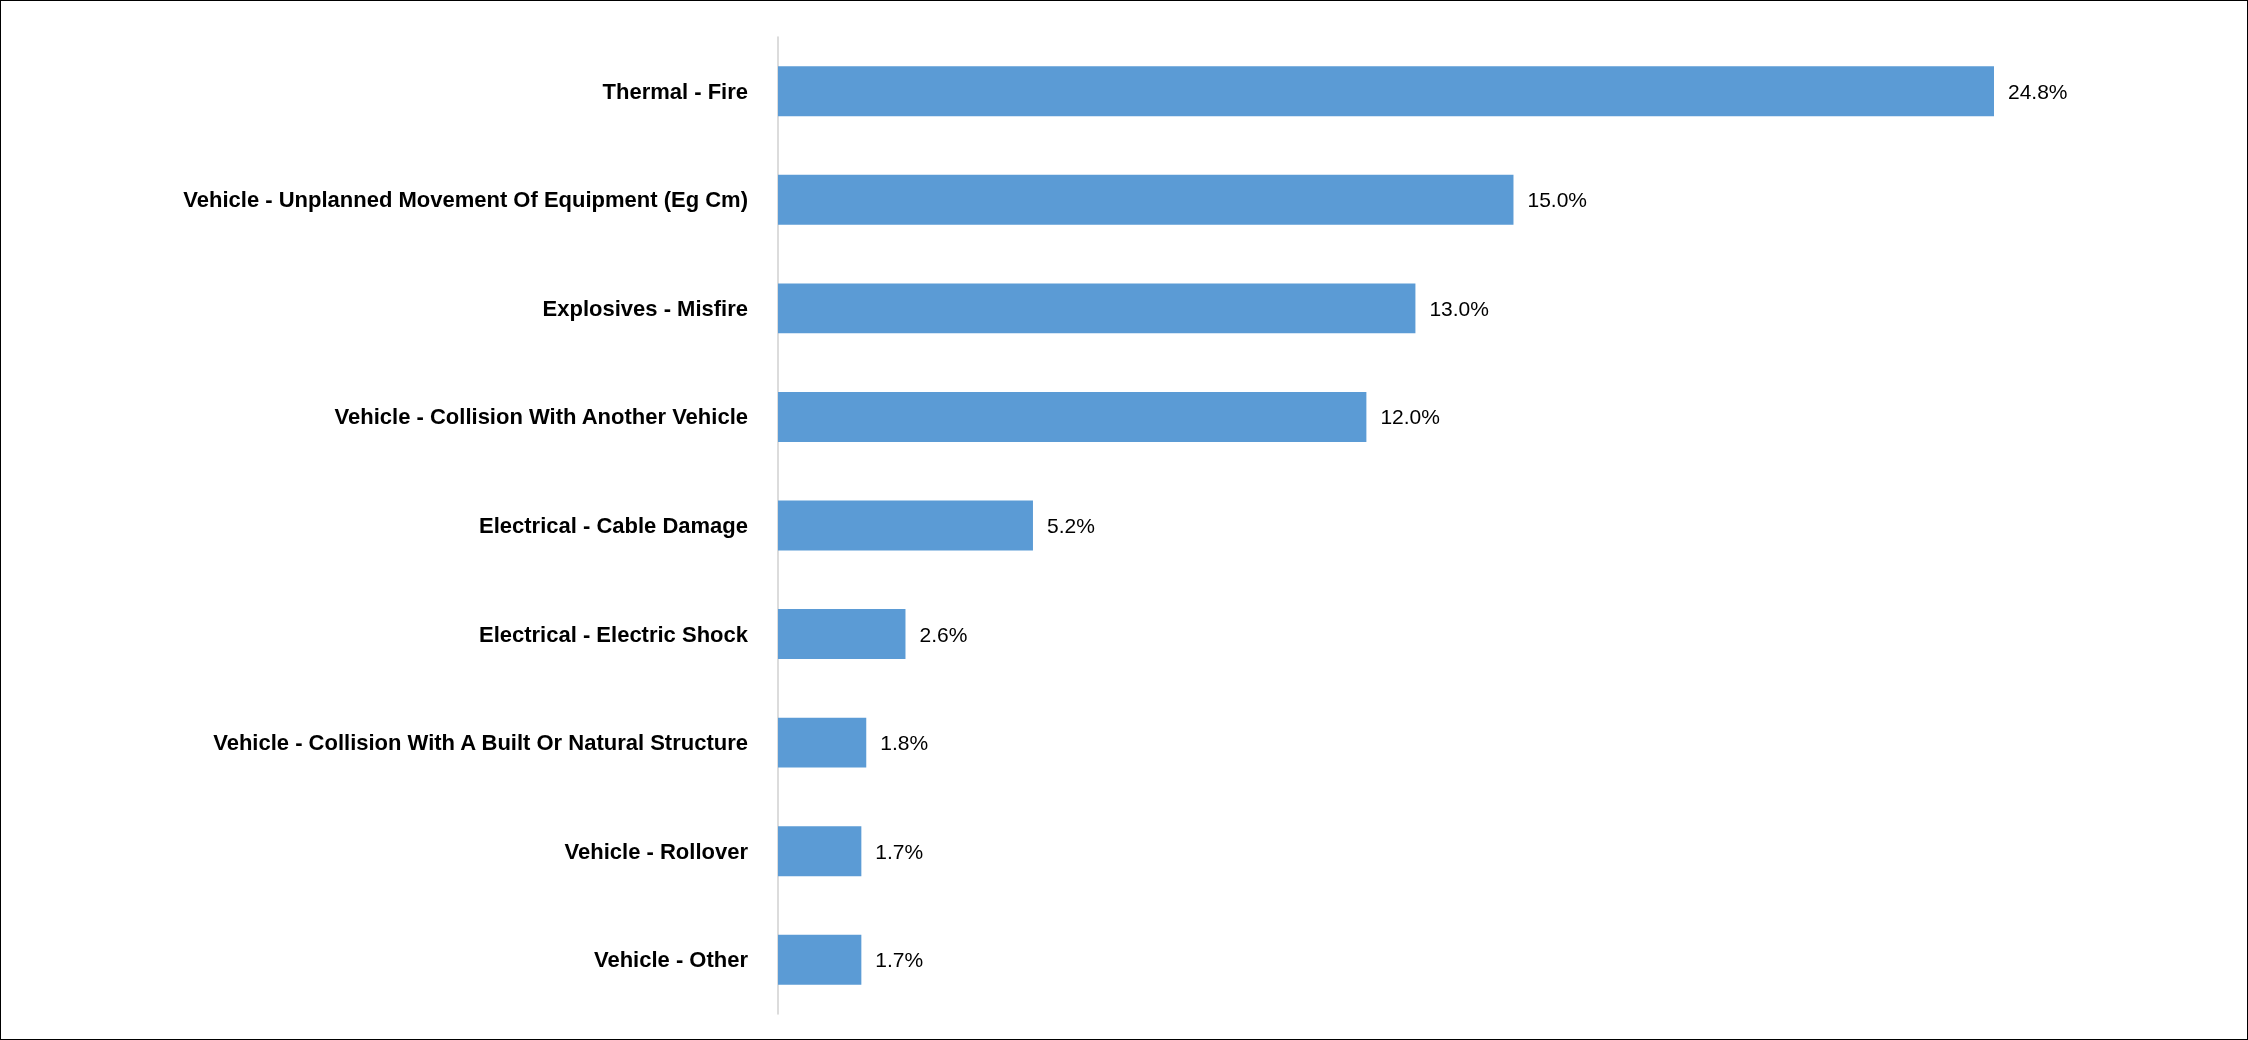  What do you see at coordinates (1070, 525) in the screenshot?
I see `data-label: 5.2%` at bounding box center [1070, 525].